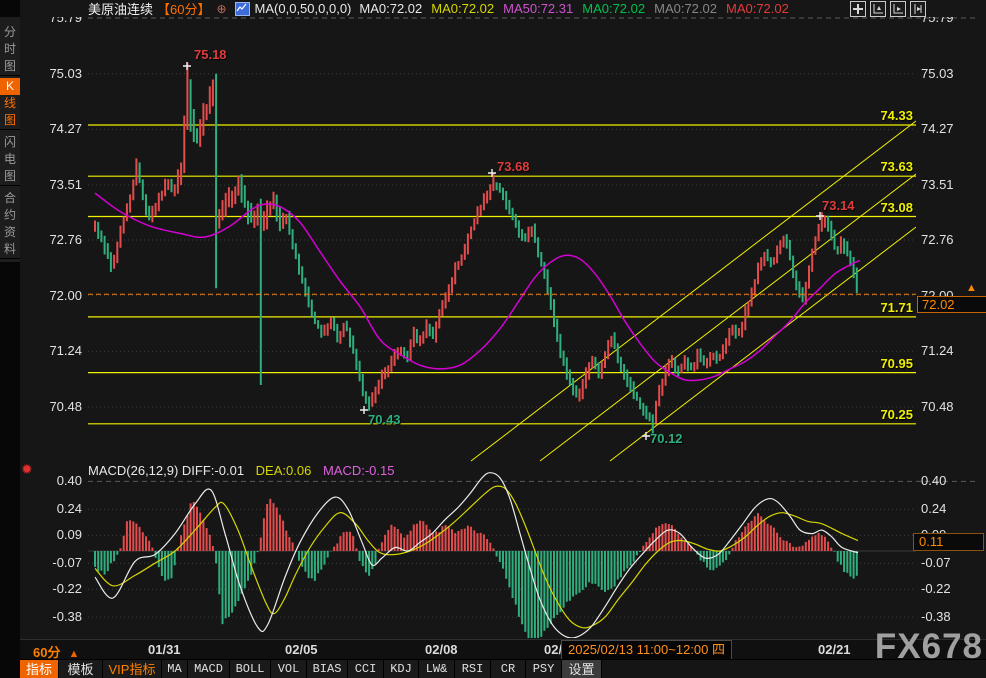 Image resolution: width=986 pixels, height=678 pixels. I want to click on macd-right-axis-label: -0.38, so click(936, 617).